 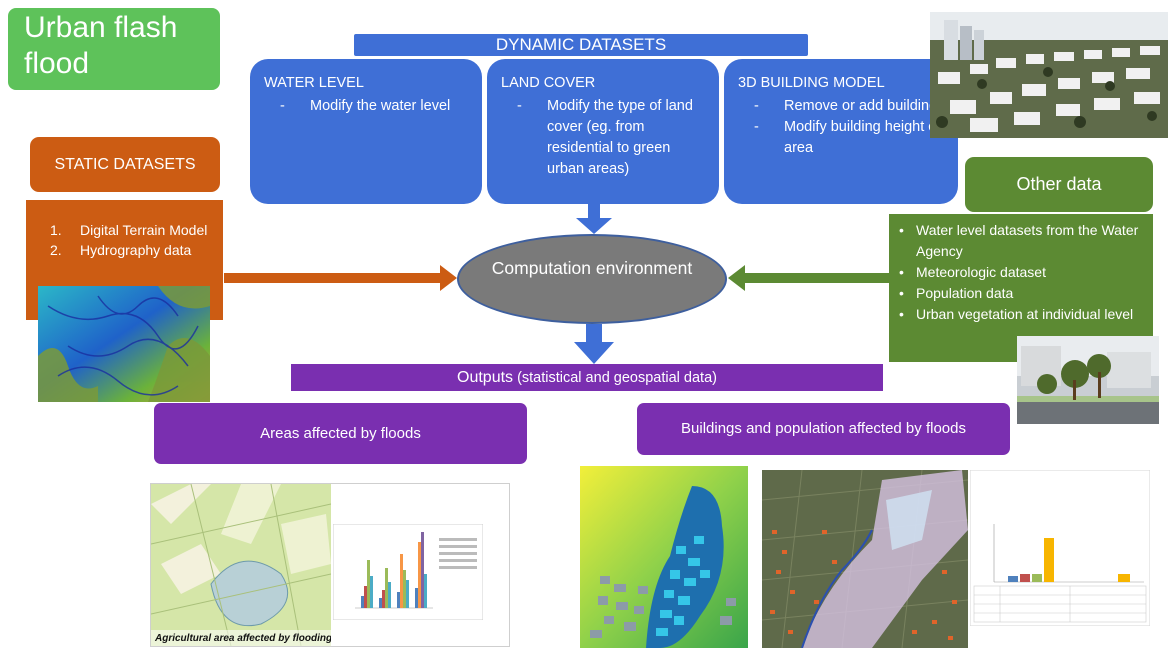 I want to click on title-text: Urban flash flood, so click(x=101, y=45).